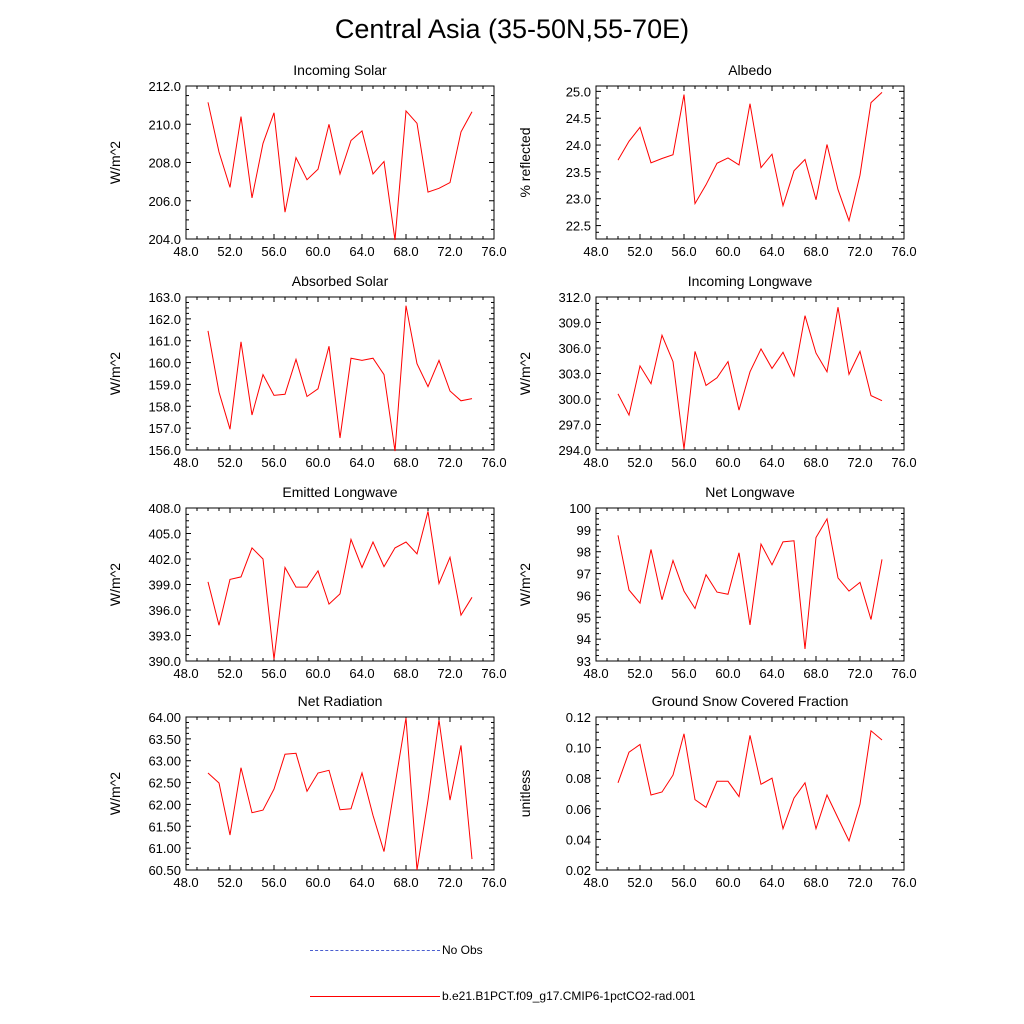 The width and height of the screenshot is (1024, 1024). What do you see at coordinates (584, 595) in the screenshot?
I see `y-tick-label: 96` at bounding box center [584, 595].